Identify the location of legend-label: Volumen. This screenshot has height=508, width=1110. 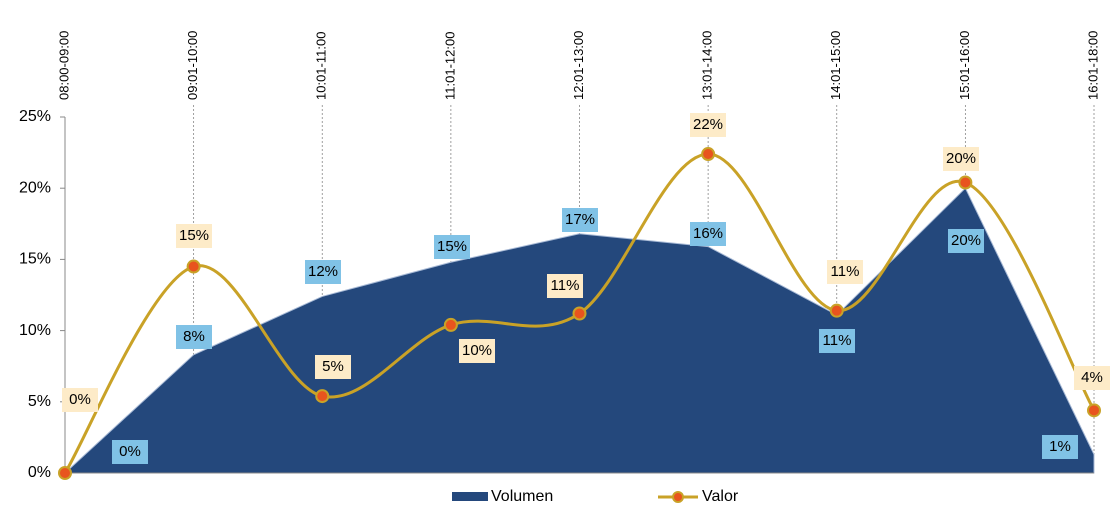
(522, 496).